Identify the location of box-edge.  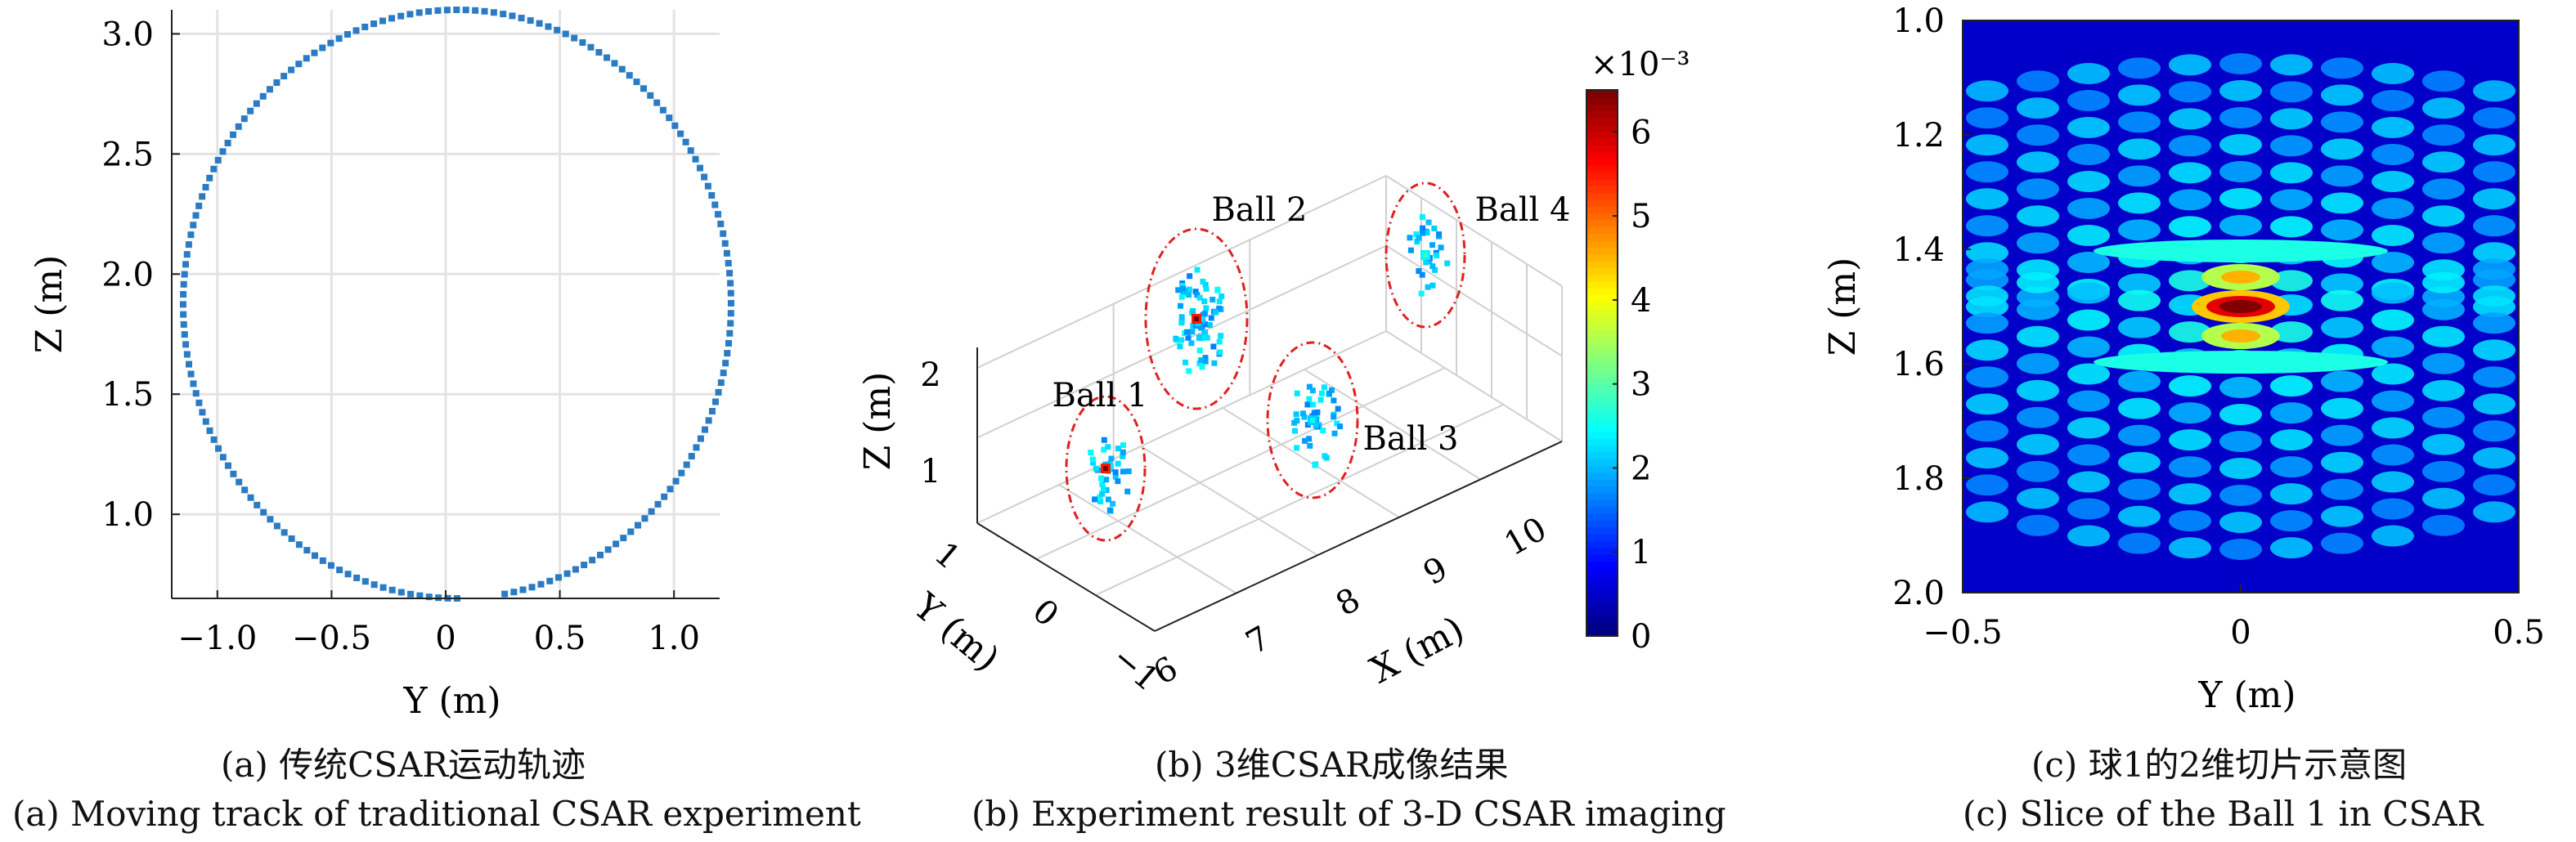
(1474, 231).